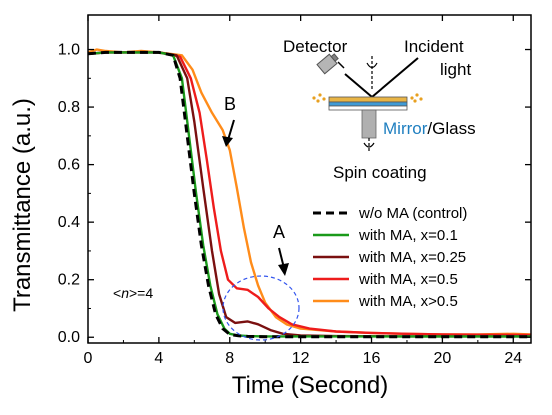 The height and width of the screenshot is (415, 552). I want to click on legend-label-3: with MA, x=0.5, so click(408, 279).